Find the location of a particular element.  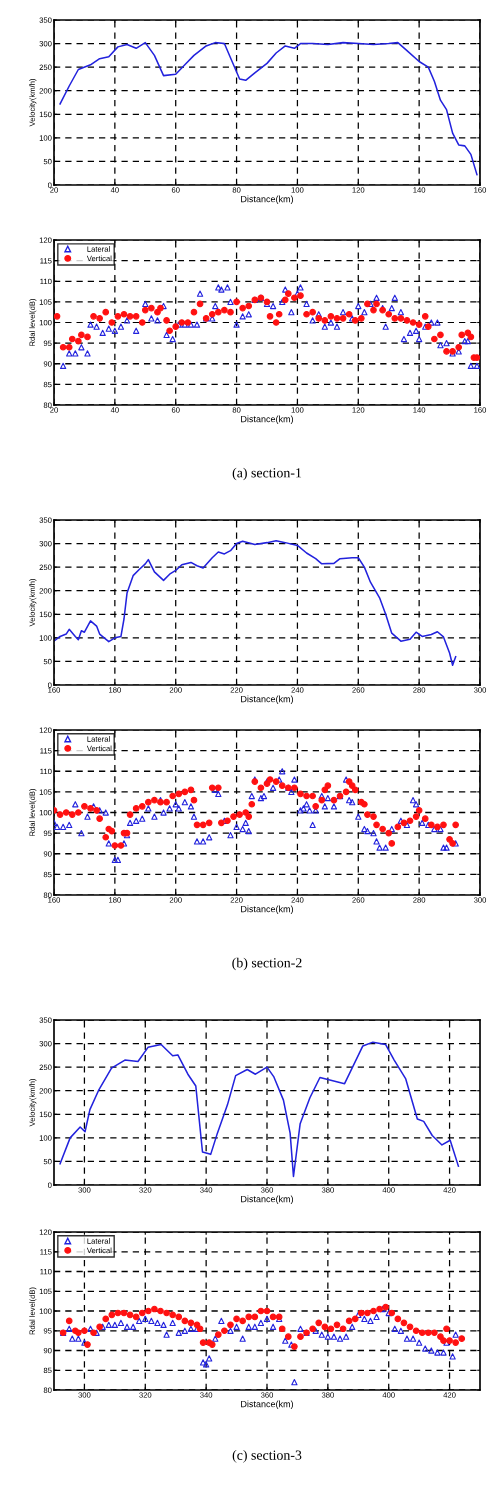

text: (b) section-2 is located at coordinates (267, 964).